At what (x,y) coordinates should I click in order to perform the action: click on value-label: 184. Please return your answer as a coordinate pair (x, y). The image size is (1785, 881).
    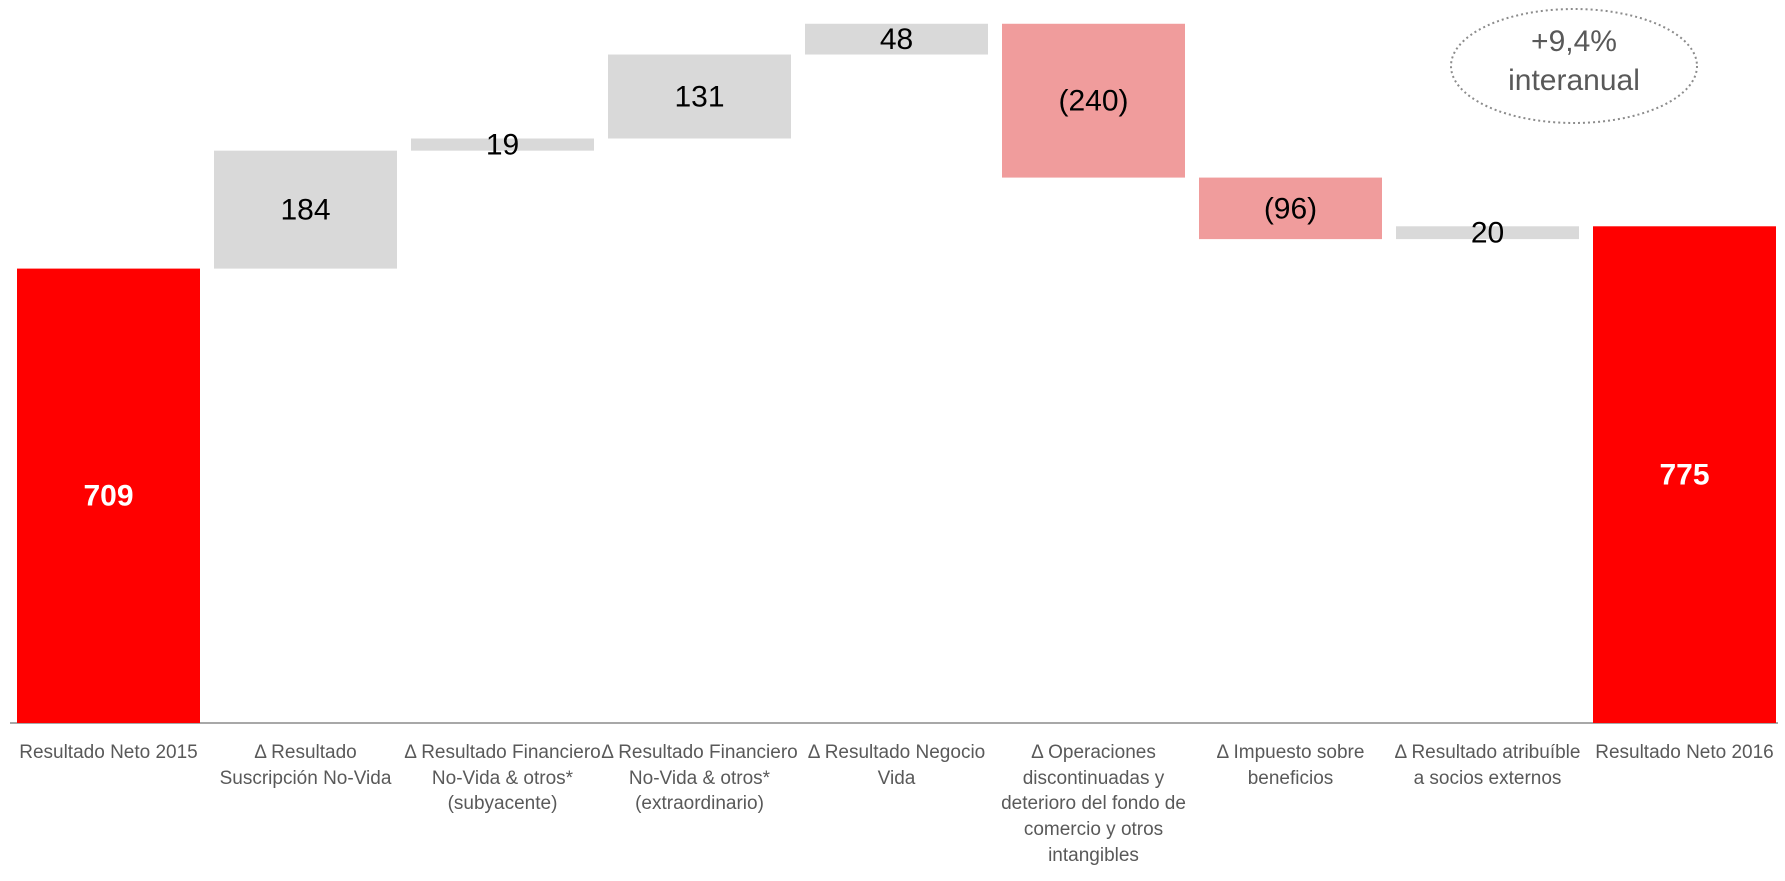
    Looking at the image, I should click on (305, 210).